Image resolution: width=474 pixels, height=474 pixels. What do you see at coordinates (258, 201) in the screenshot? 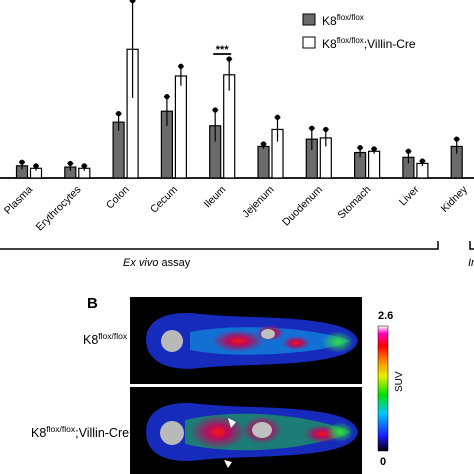
I see `category-label-jejenum: Jejenum` at bounding box center [258, 201].